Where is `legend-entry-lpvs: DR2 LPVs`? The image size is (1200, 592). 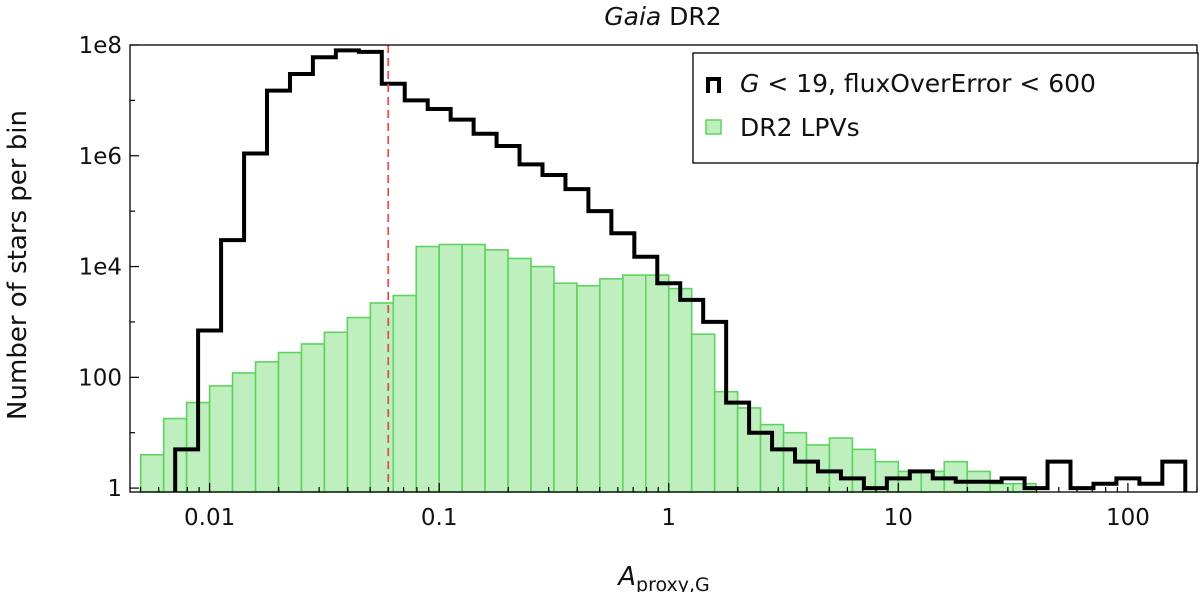 legend-entry-lpvs: DR2 LPVs is located at coordinates (800, 127).